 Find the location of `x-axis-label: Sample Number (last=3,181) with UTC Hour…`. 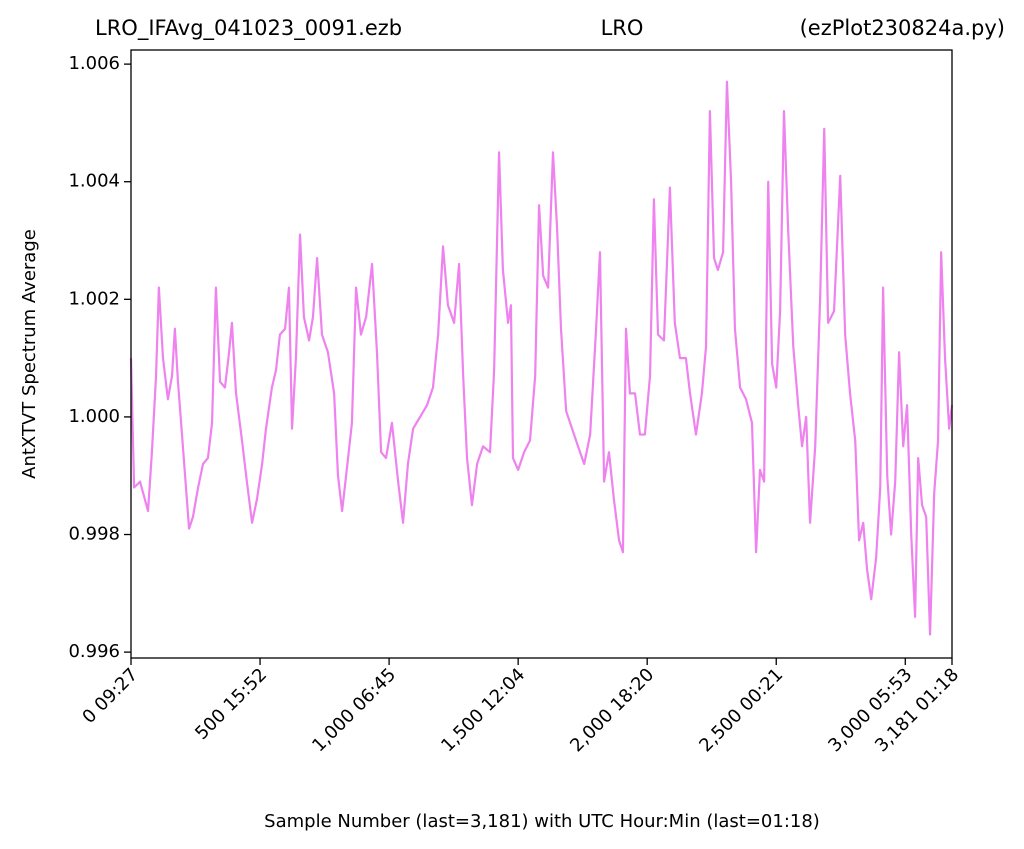

x-axis-label: Sample Number (last=3,181) with UTC Hour… is located at coordinates (542, 821).